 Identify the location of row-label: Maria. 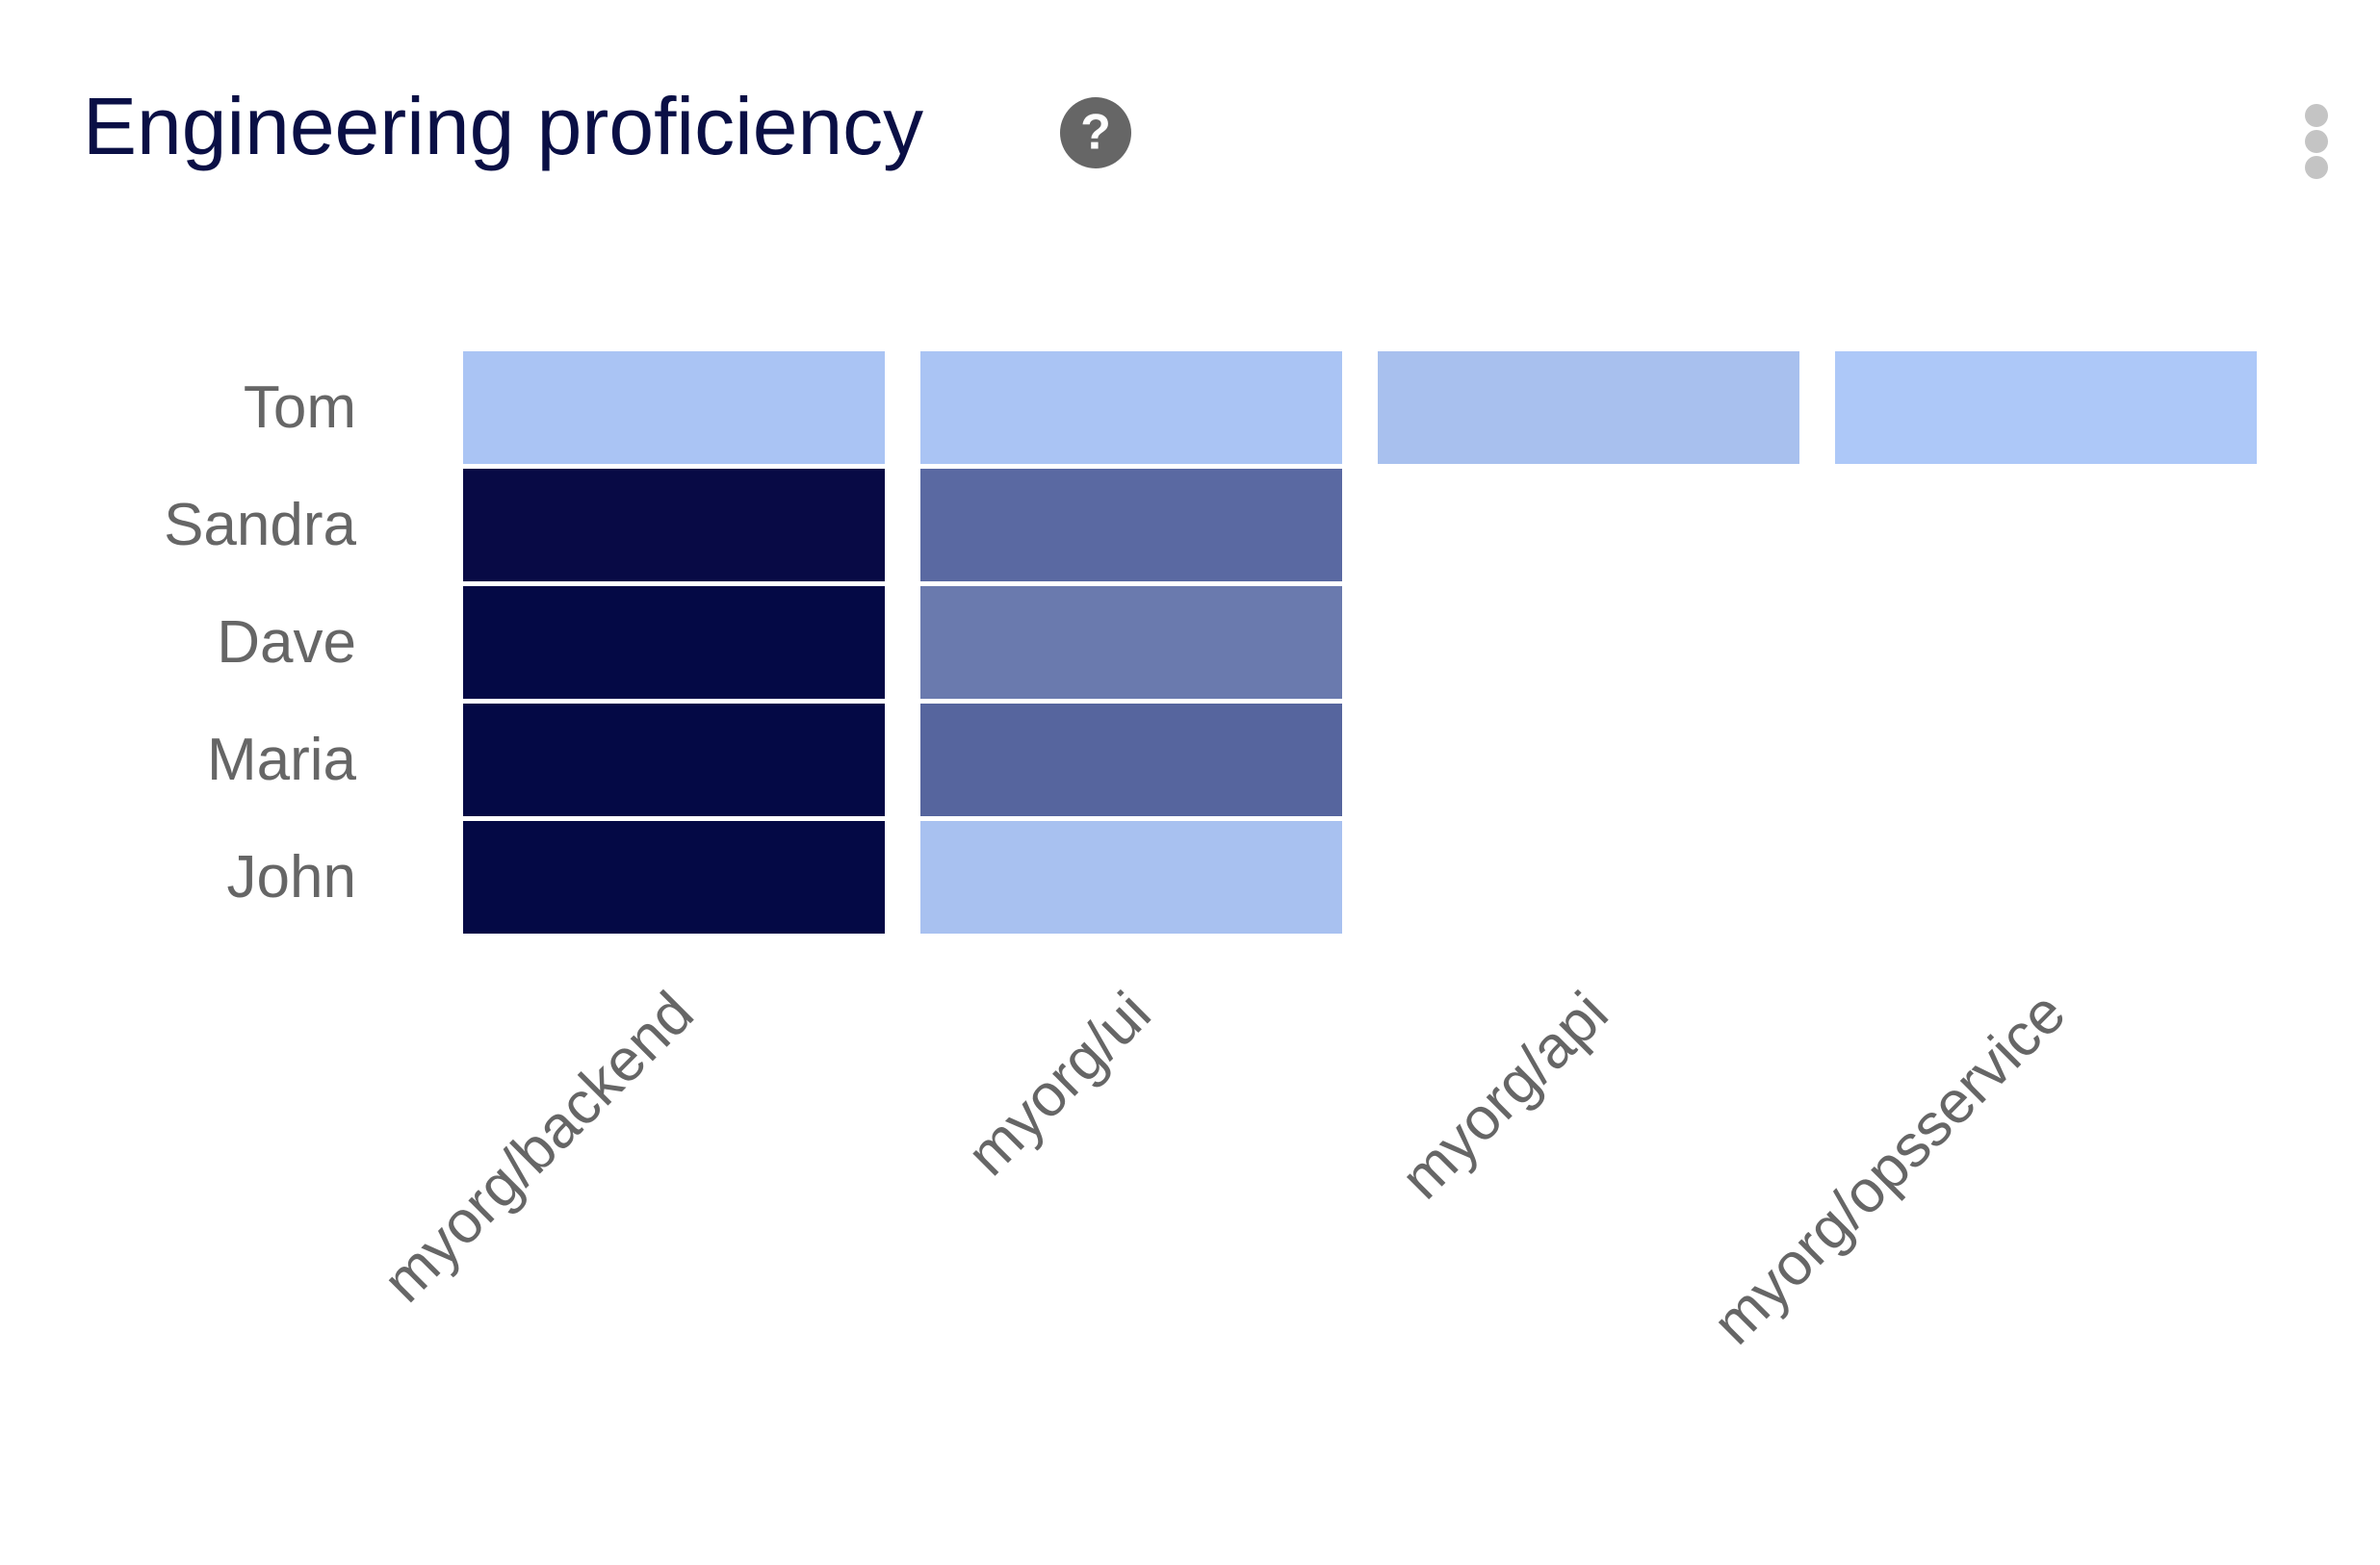
(282, 760).